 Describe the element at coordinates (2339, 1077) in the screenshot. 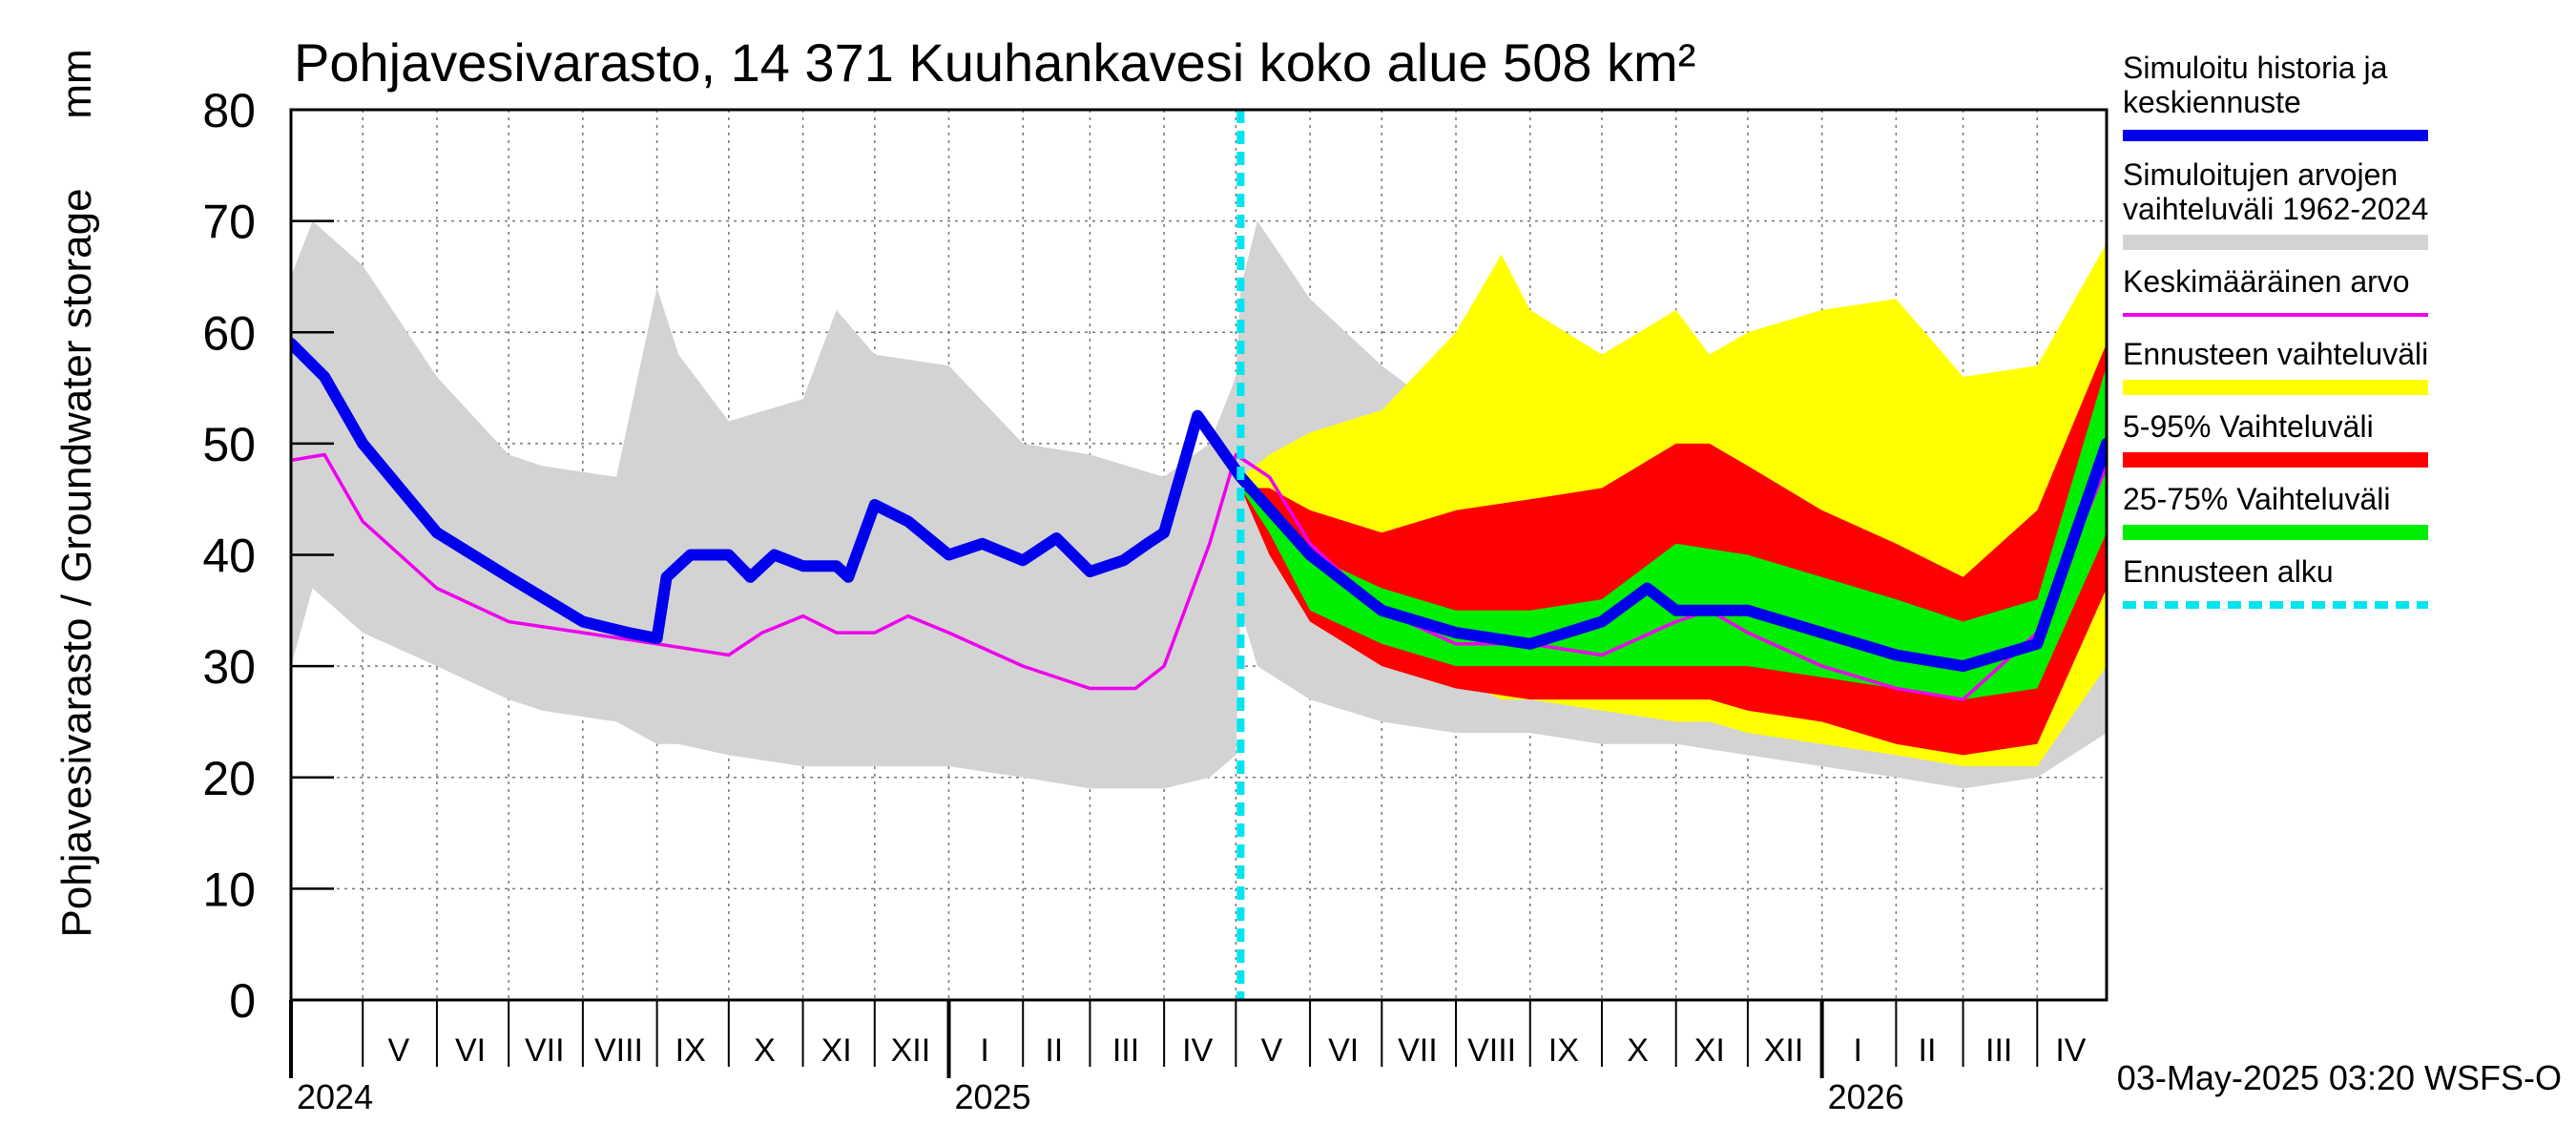

I see `timestamp-footer: 03-May-2025 03:20 WSFS-O` at that location.